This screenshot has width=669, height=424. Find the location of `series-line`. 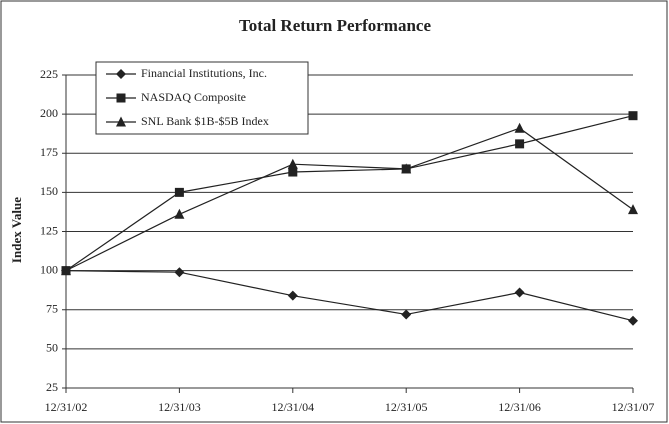

series-line is located at coordinates (349, 296).